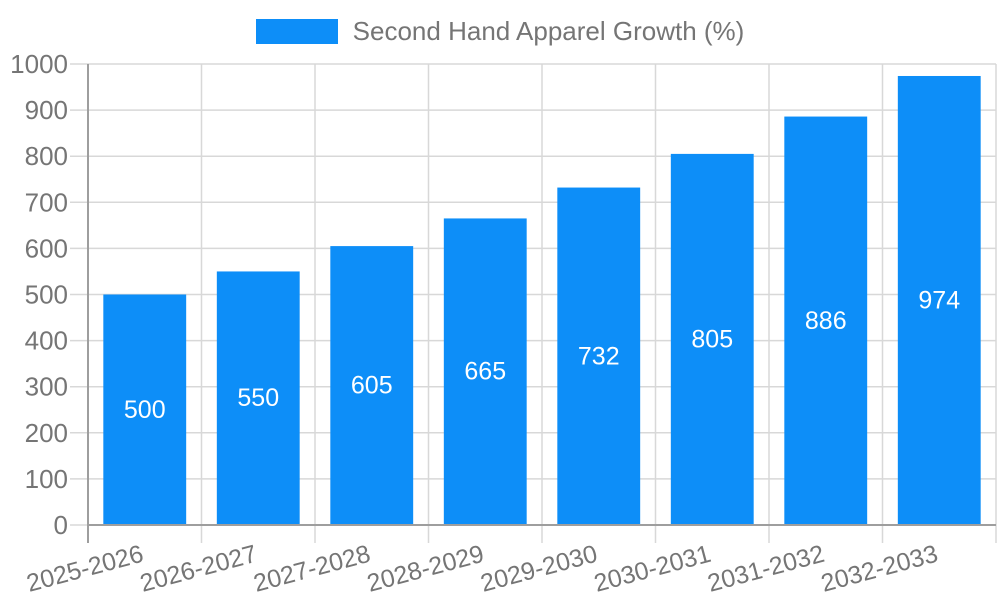  I want to click on x-axis-label: 2026-2027, so click(198, 569).